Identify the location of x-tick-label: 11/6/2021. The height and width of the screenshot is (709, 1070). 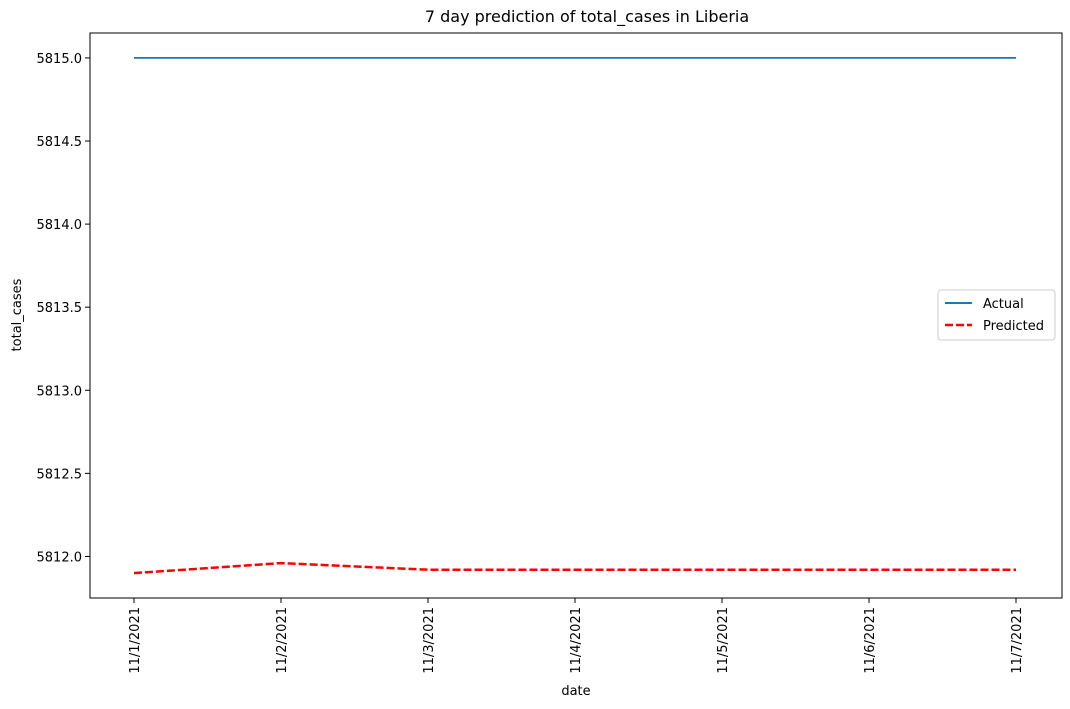
(870, 640).